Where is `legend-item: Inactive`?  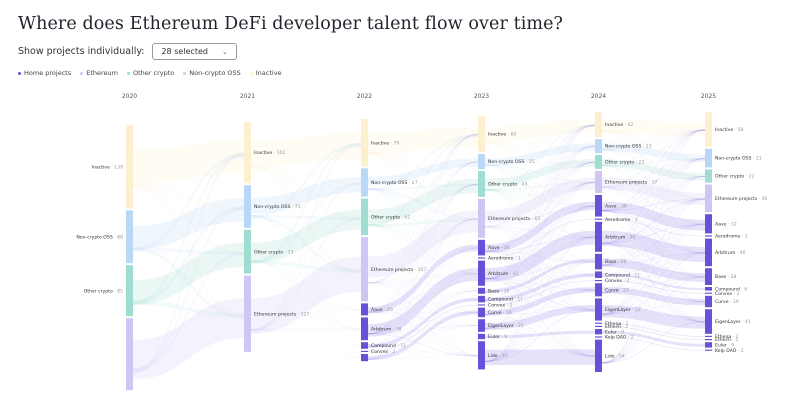
legend-item: Inactive is located at coordinates (265, 73).